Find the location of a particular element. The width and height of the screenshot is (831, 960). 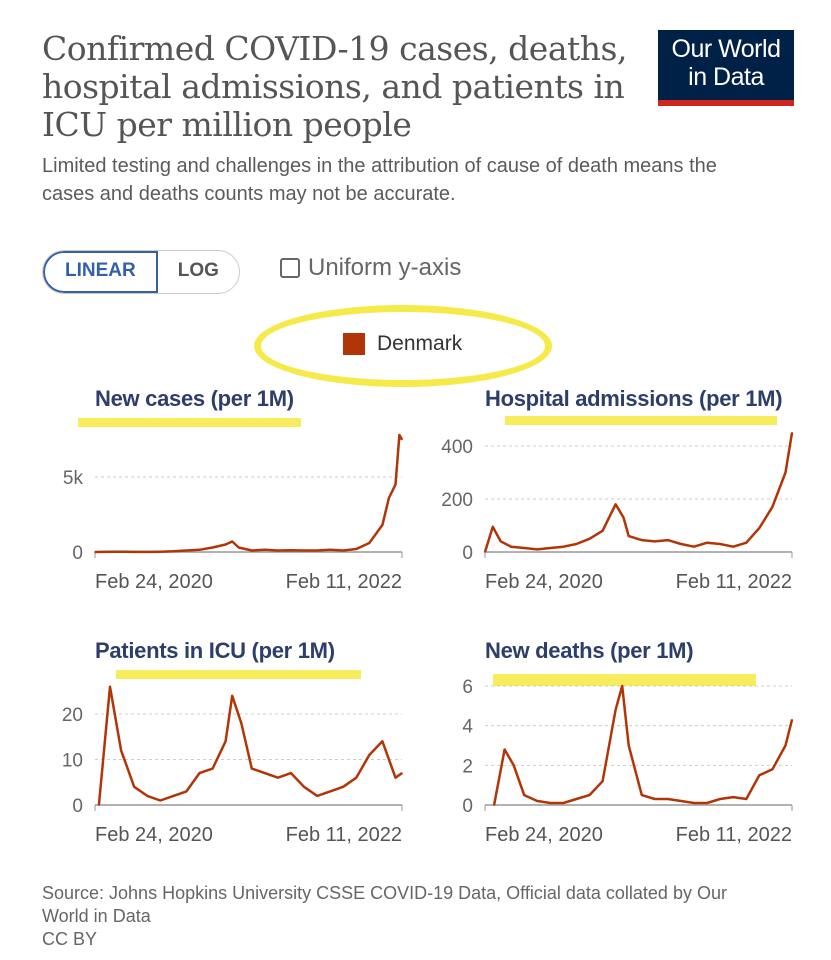

y-tick-label: 2 is located at coordinates (467, 766).